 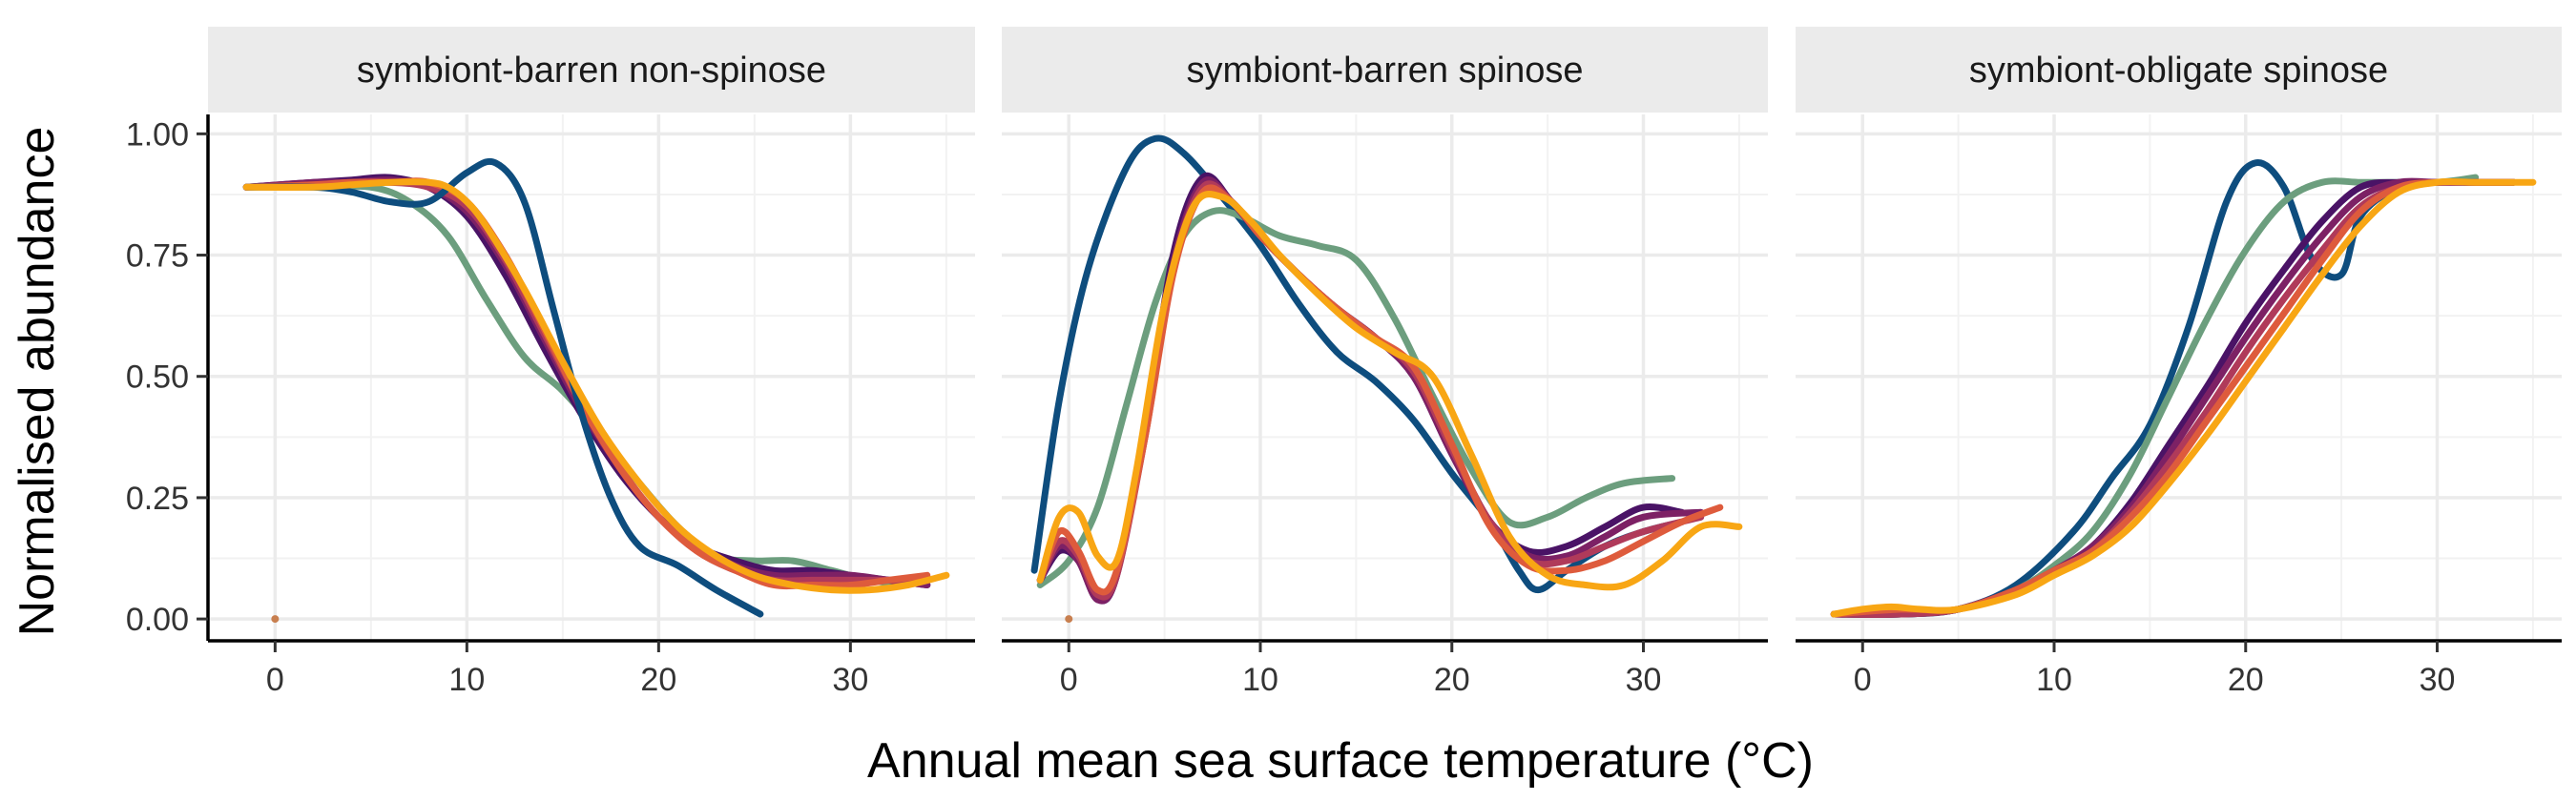 I want to click on y-tick-label: 0.75, so click(x=157, y=256).